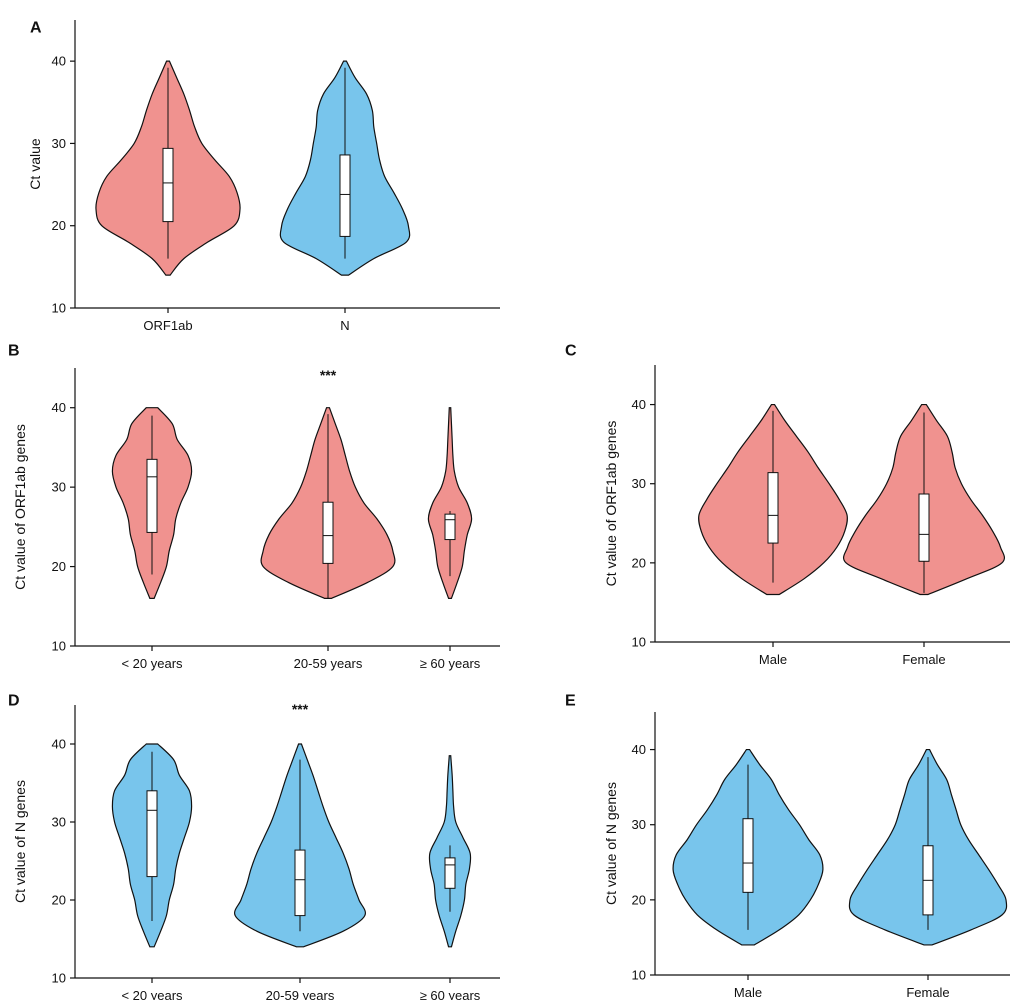 The width and height of the screenshot is (1021, 1000). What do you see at coordinates (344, 325) in the screenshot?
I see `panel-a-group-2-label: N` at bounding box center [344, 325].